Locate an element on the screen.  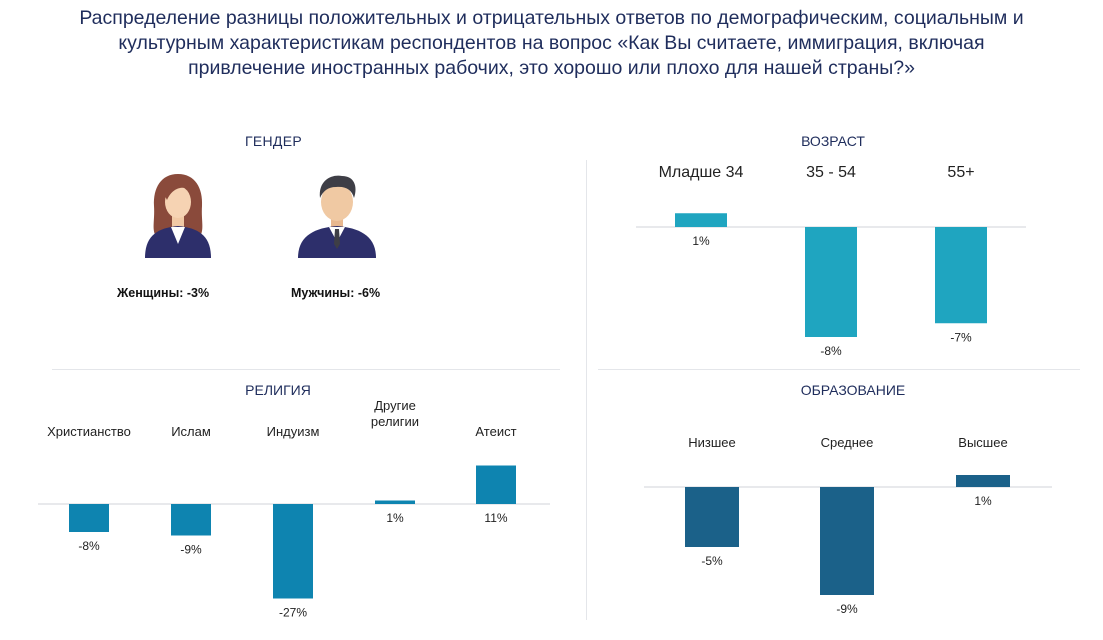
religion-category-label: Другие is located at coordinates (395, 405).